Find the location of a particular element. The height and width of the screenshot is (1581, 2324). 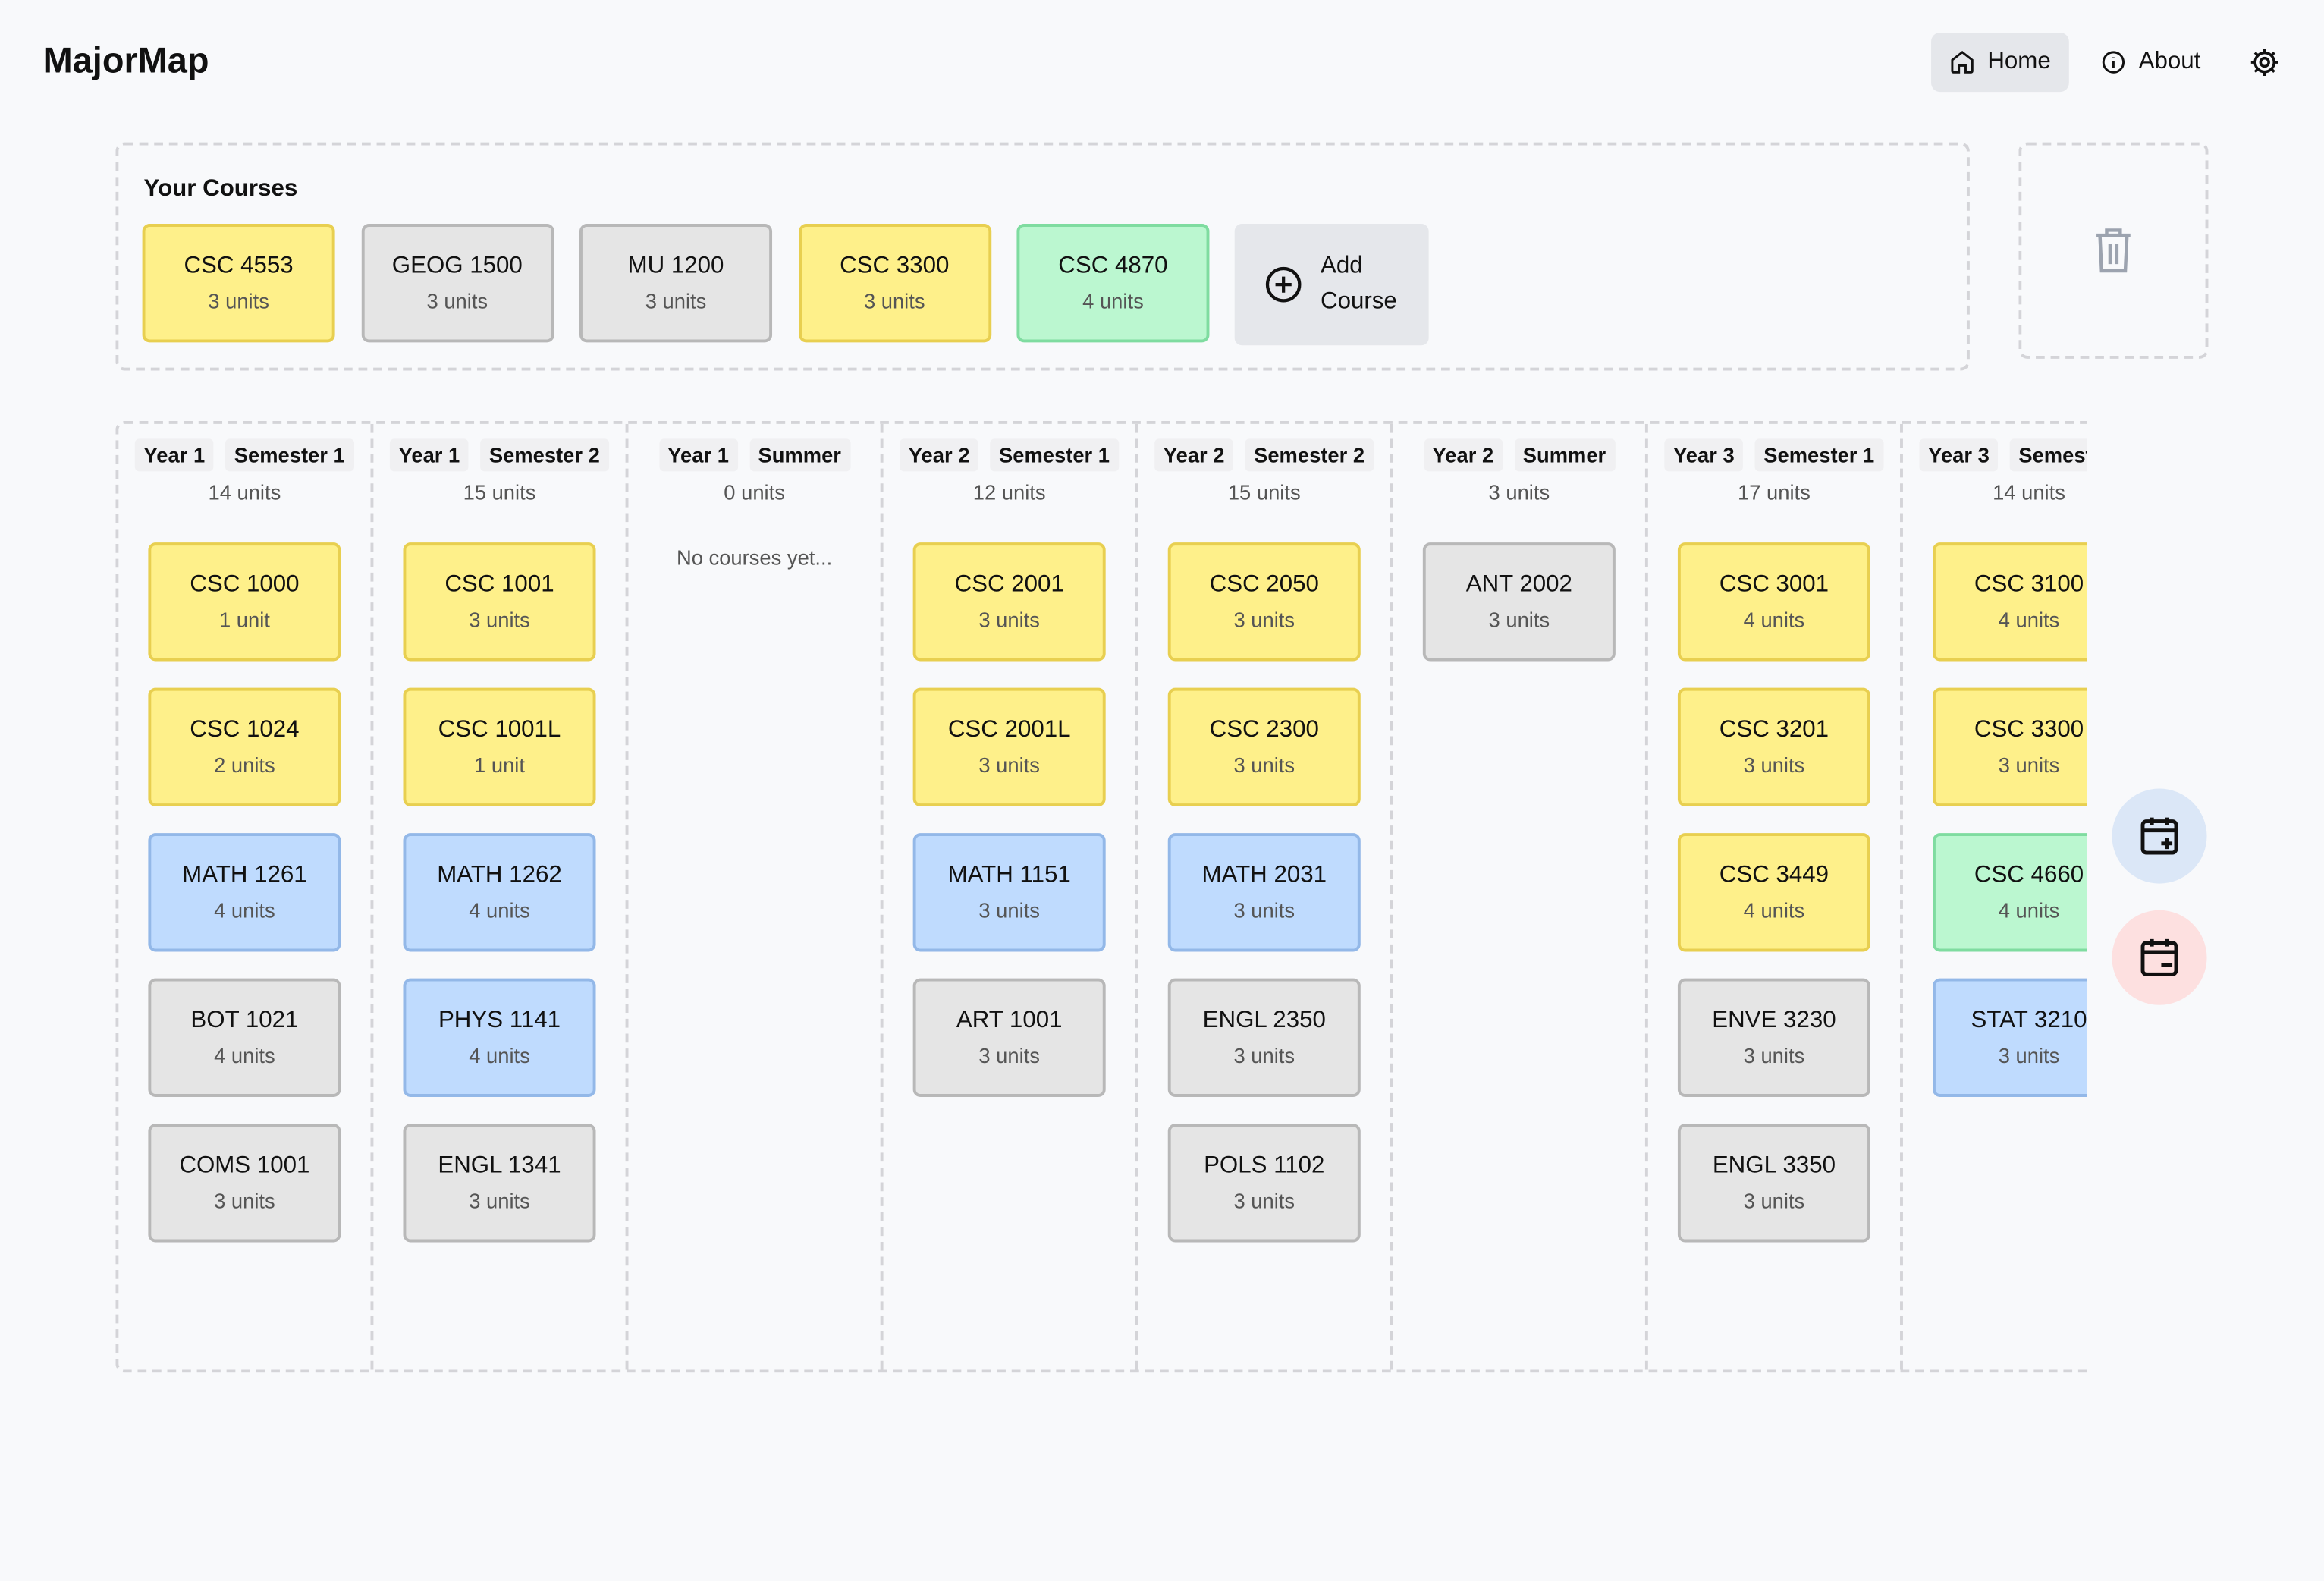

course-card: BOT 1021 4 units is located at coordinates (244, 1037).